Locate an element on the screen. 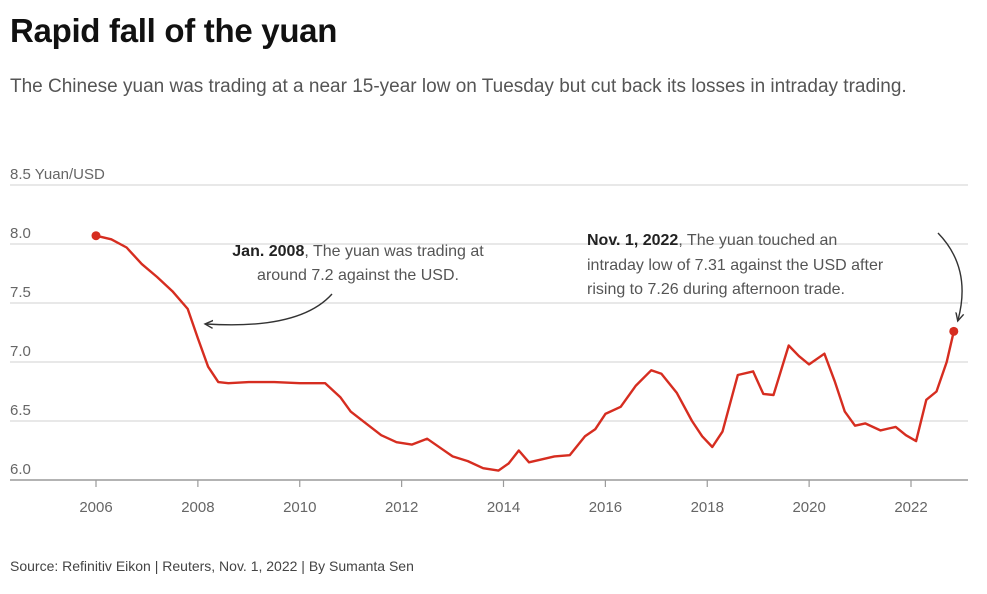 Image resolution: width=987 pixels, height=594 pixels. x-tick-label: 2010 is located at coordinates (299, 507).